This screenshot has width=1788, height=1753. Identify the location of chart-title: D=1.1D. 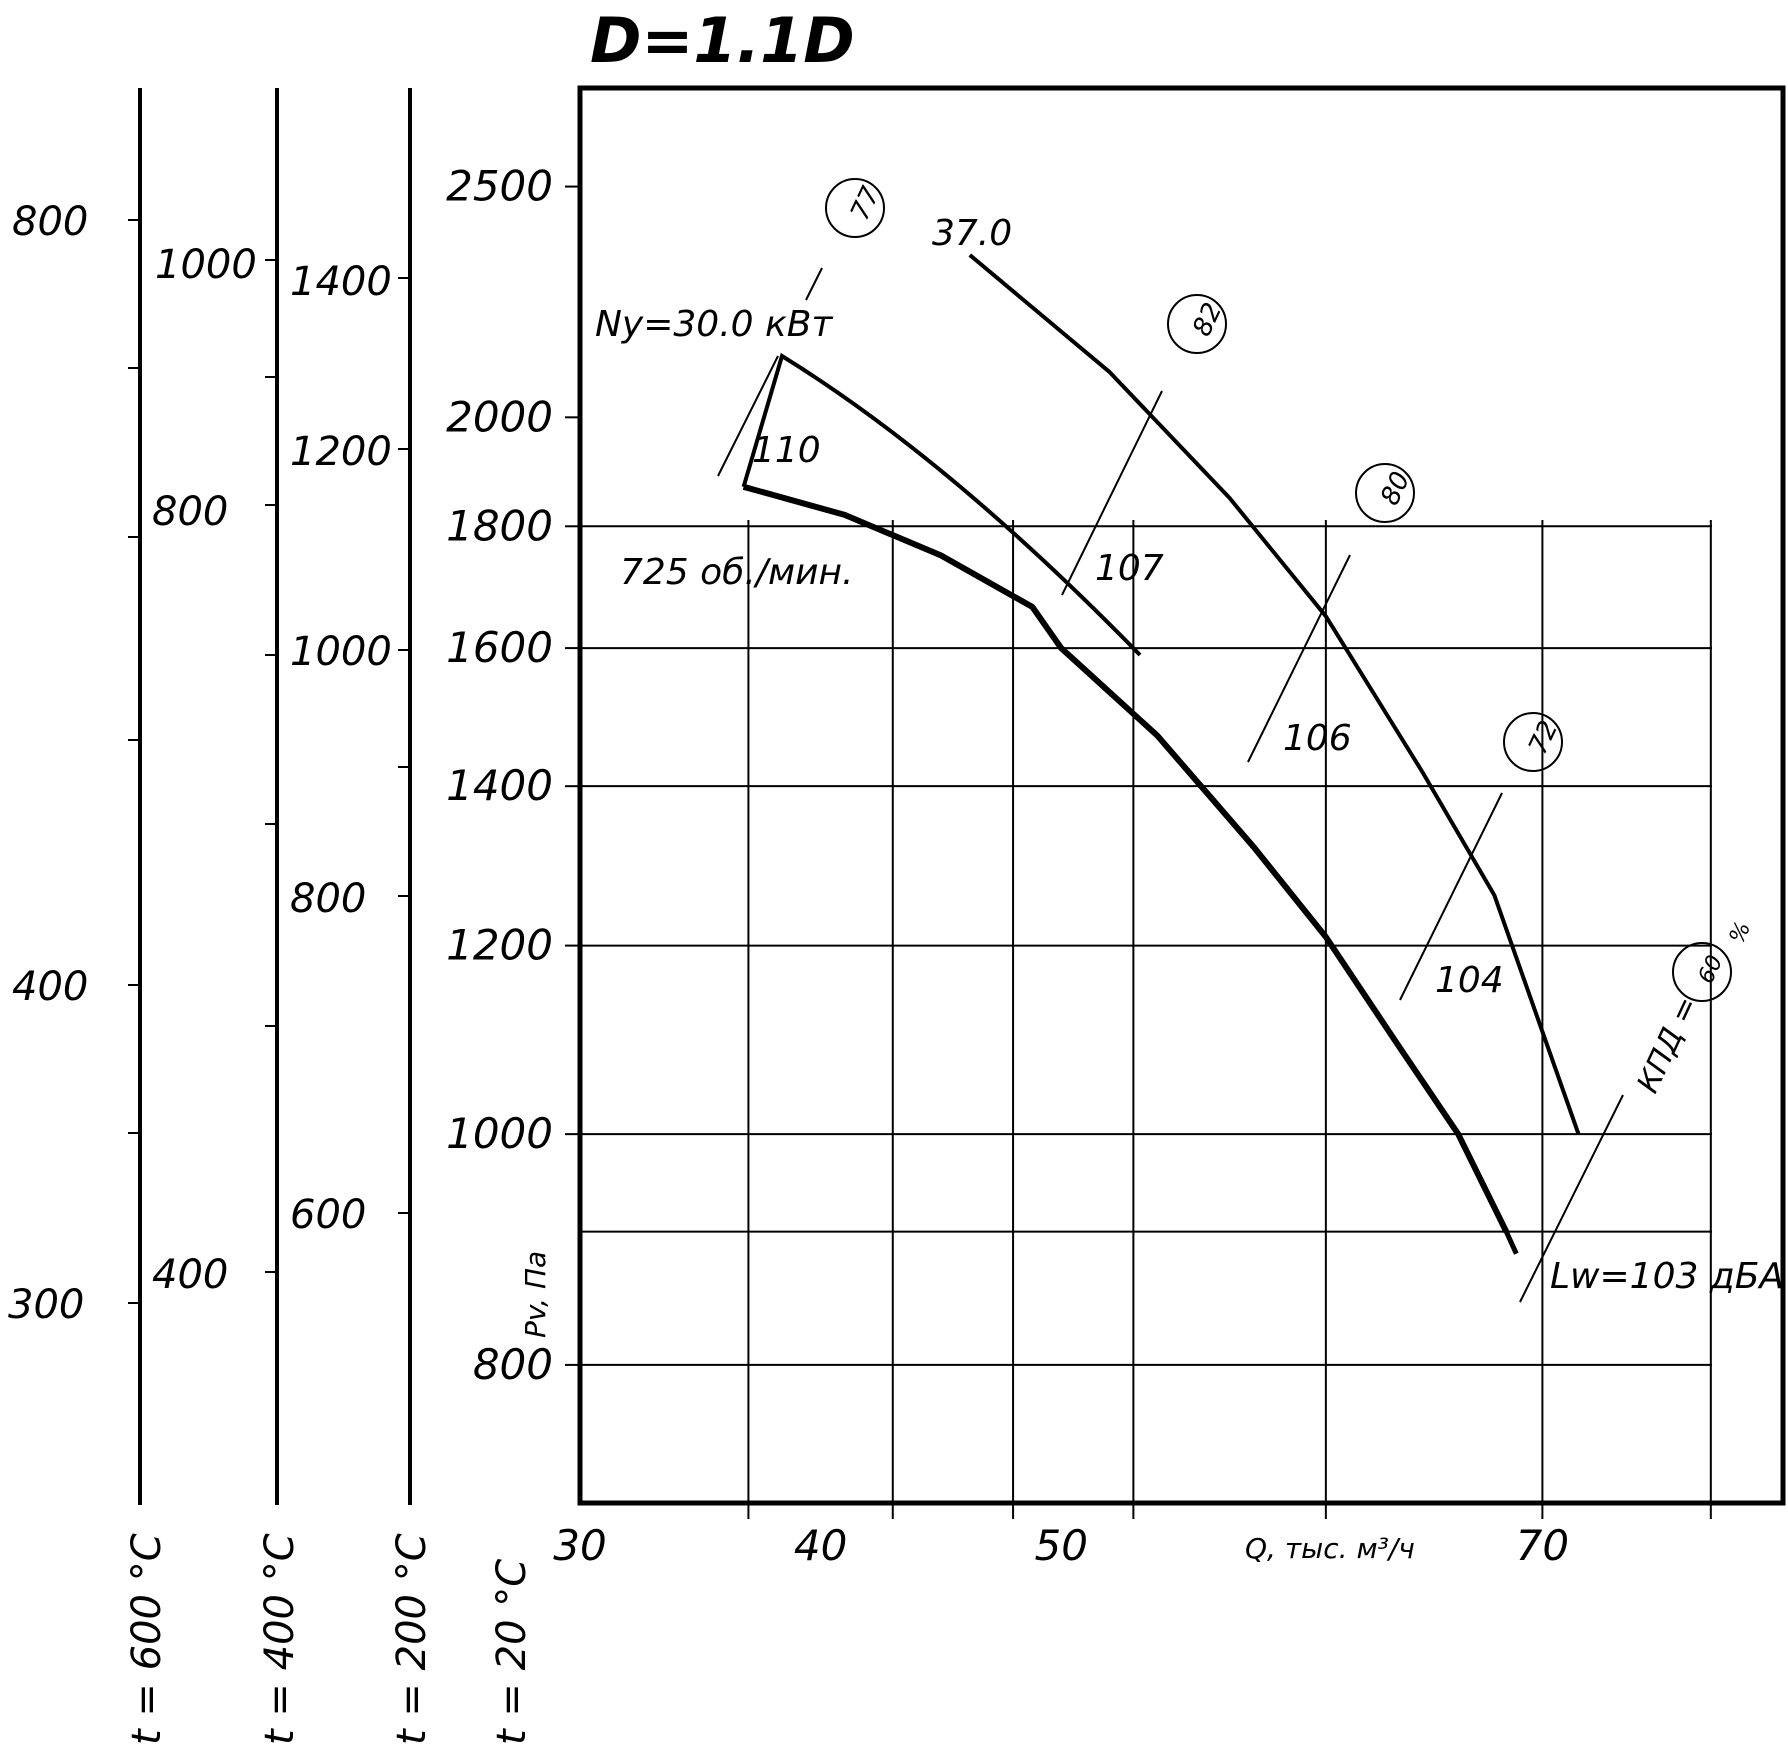
(722, 40).